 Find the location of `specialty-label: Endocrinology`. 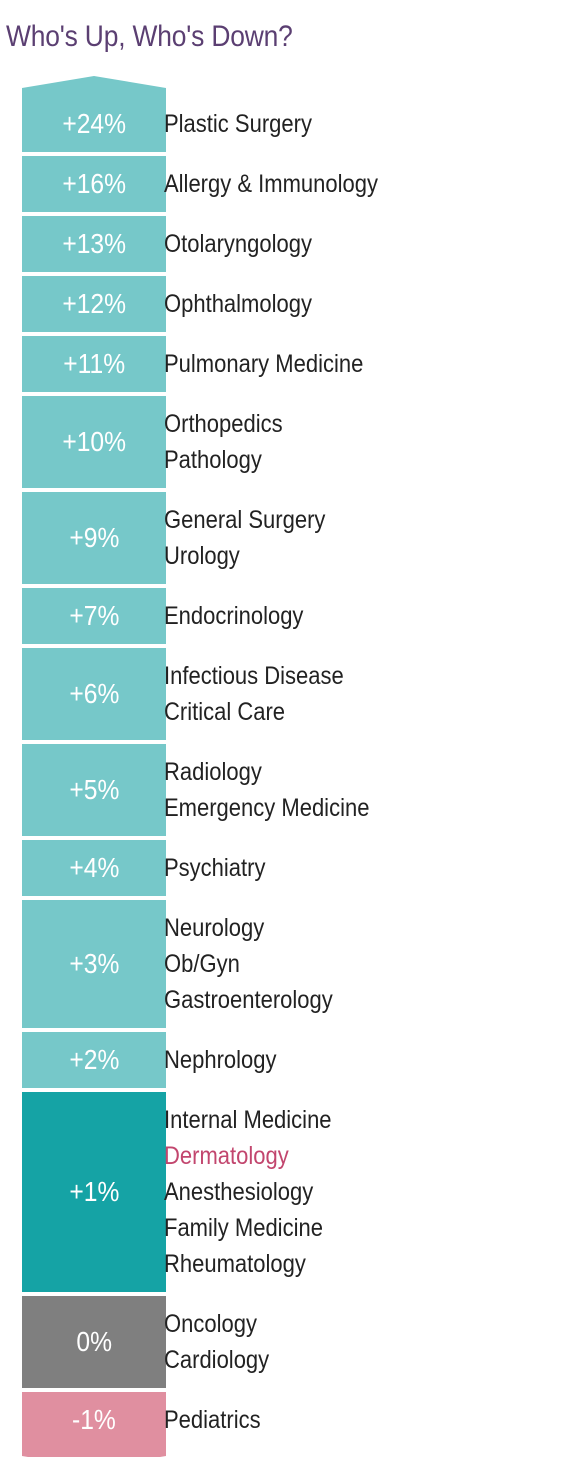

specialty-label: Endocrinology is located at coordinates (234, 616).